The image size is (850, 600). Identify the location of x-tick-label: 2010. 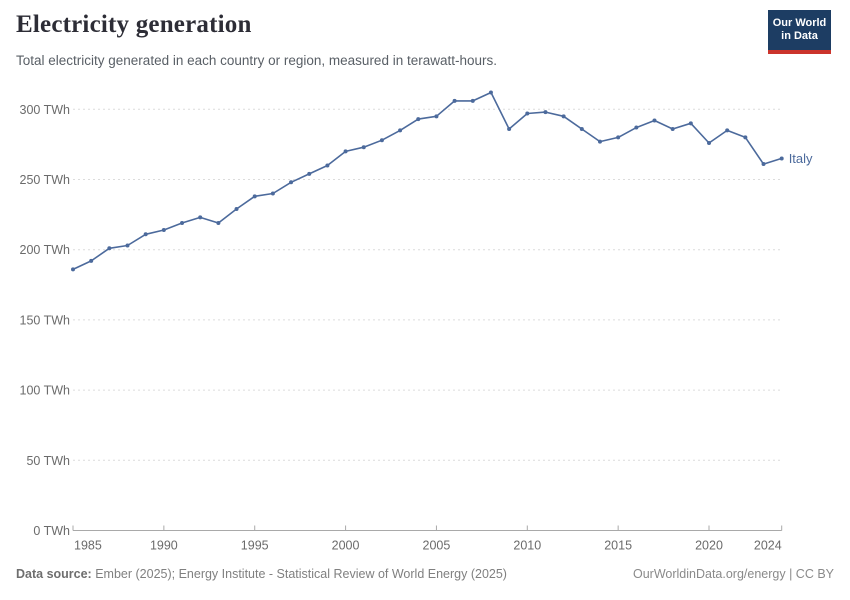
(527, 546).